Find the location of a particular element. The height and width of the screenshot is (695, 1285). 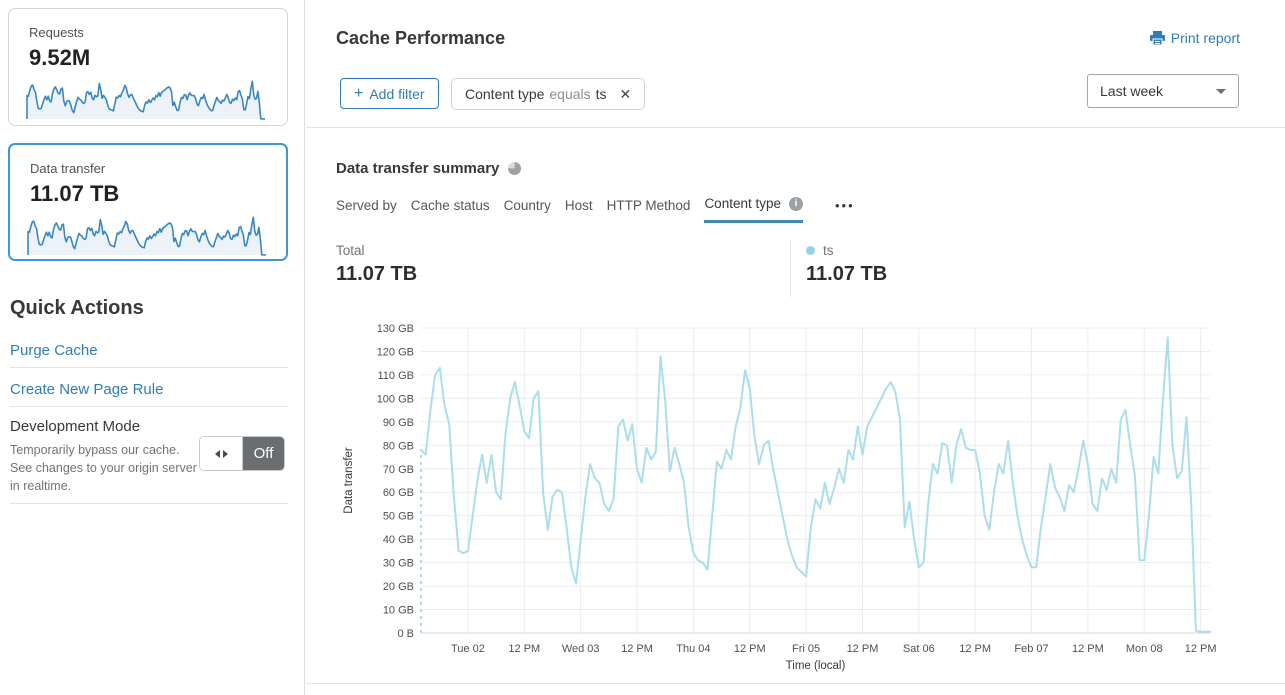

printer-icon is located at coordinates (1157, 38).